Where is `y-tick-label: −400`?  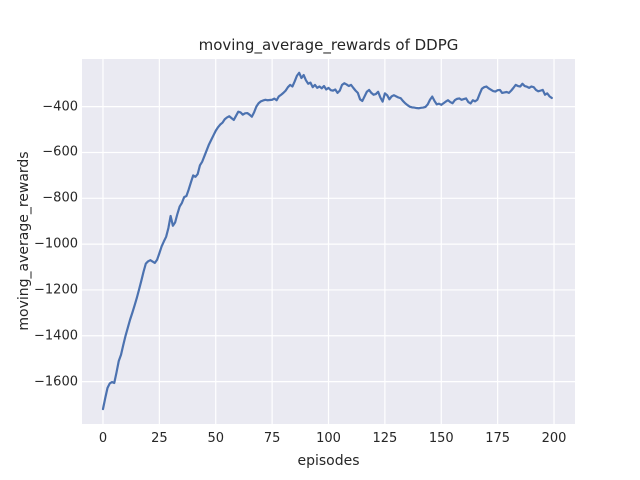 y-tick-label: −400 is located at coordinates (60, 107).